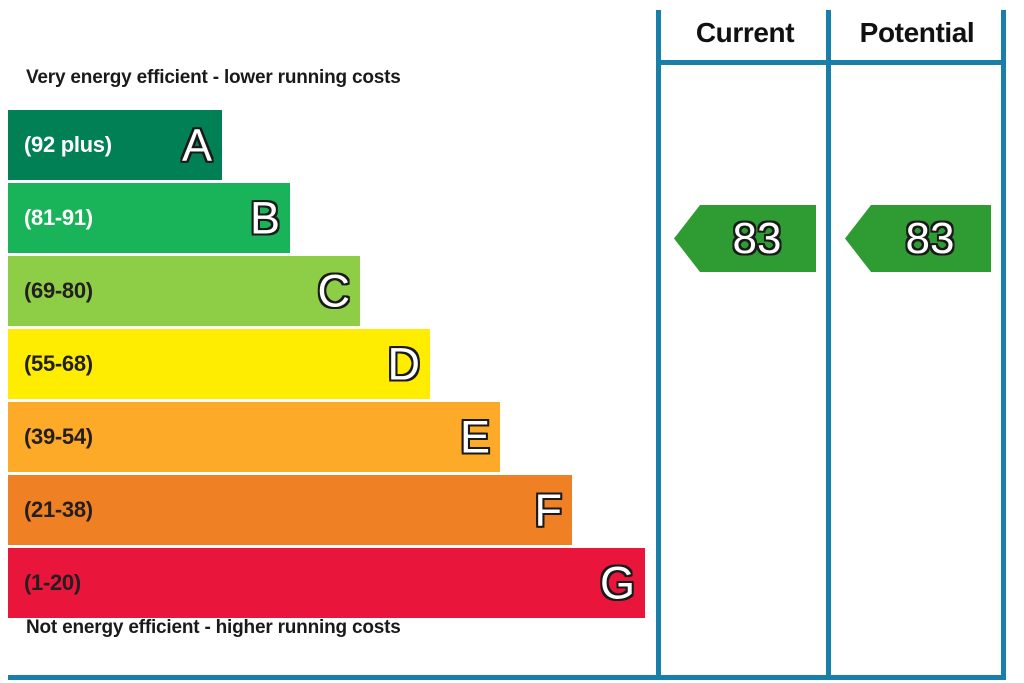 This screenshot has height=683, width=1024. What do you see at coordinates (658, 345) in the screenshot?
I see `panel-left-border` at bounding box center [658, 345].